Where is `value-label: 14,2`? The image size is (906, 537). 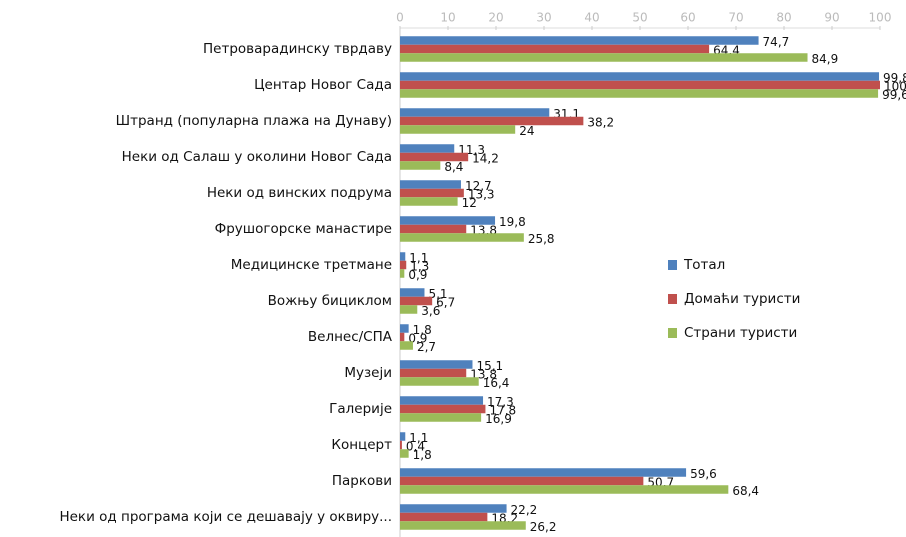 value-label: 14,2 is located at coordinates (485, 159).